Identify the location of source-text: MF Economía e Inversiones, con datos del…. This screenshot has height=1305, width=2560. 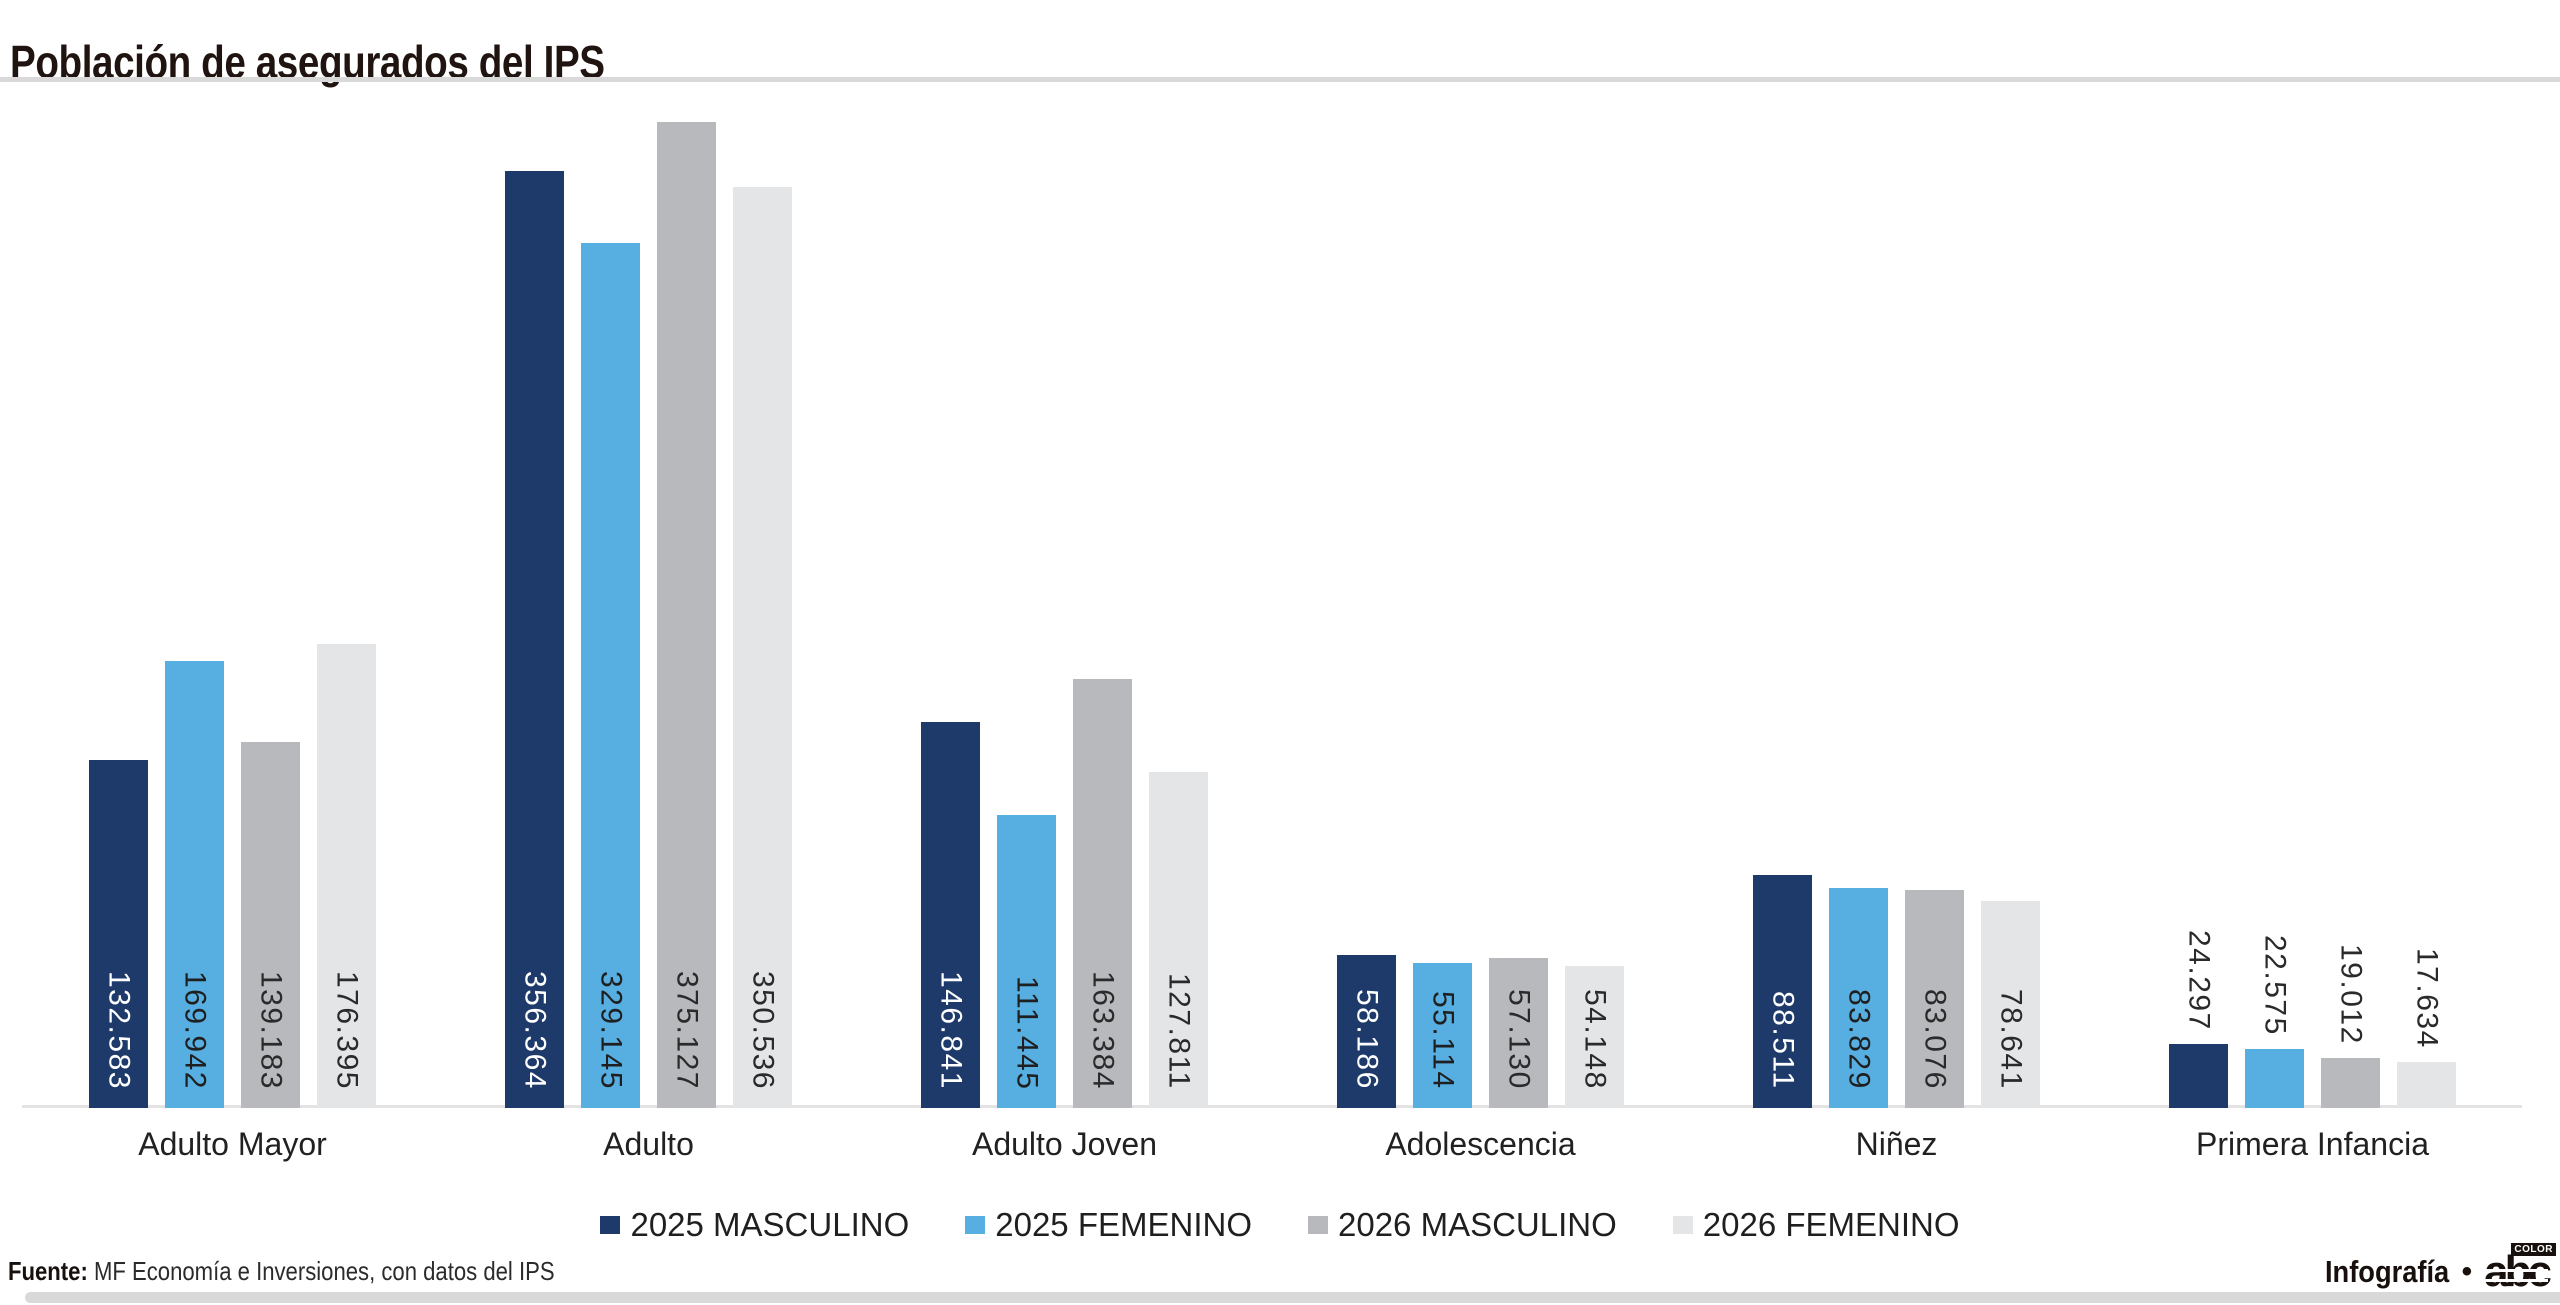
(321, 1271).